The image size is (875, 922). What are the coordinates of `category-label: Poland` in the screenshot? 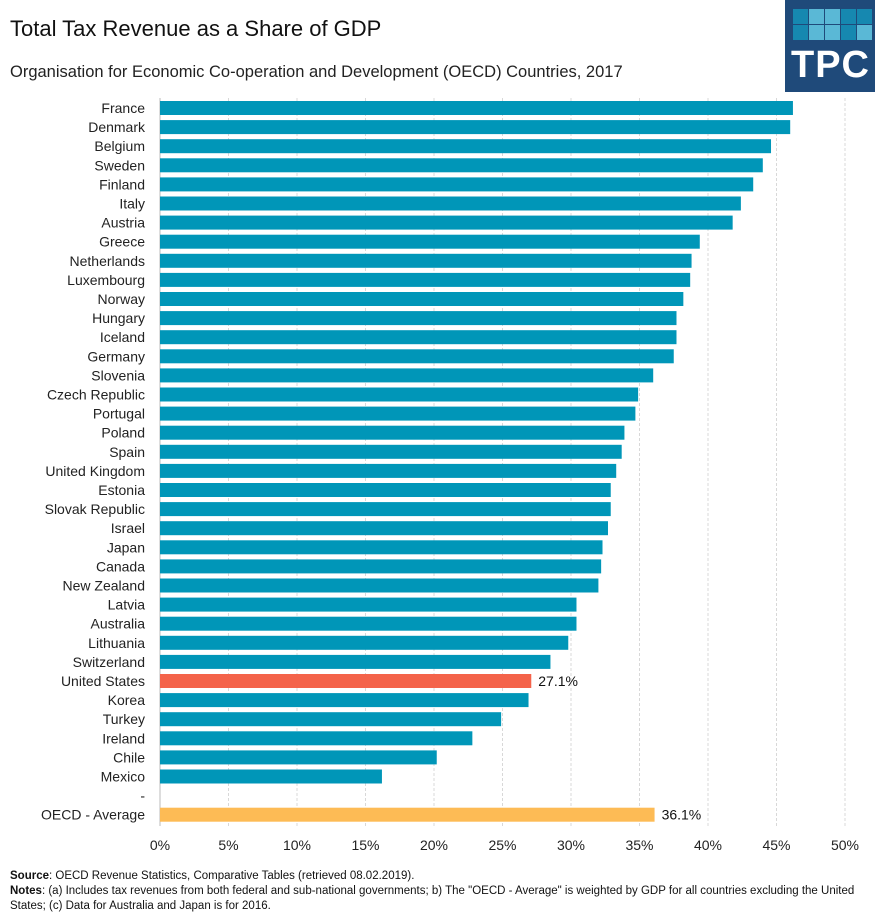 It's located at (123, 433).